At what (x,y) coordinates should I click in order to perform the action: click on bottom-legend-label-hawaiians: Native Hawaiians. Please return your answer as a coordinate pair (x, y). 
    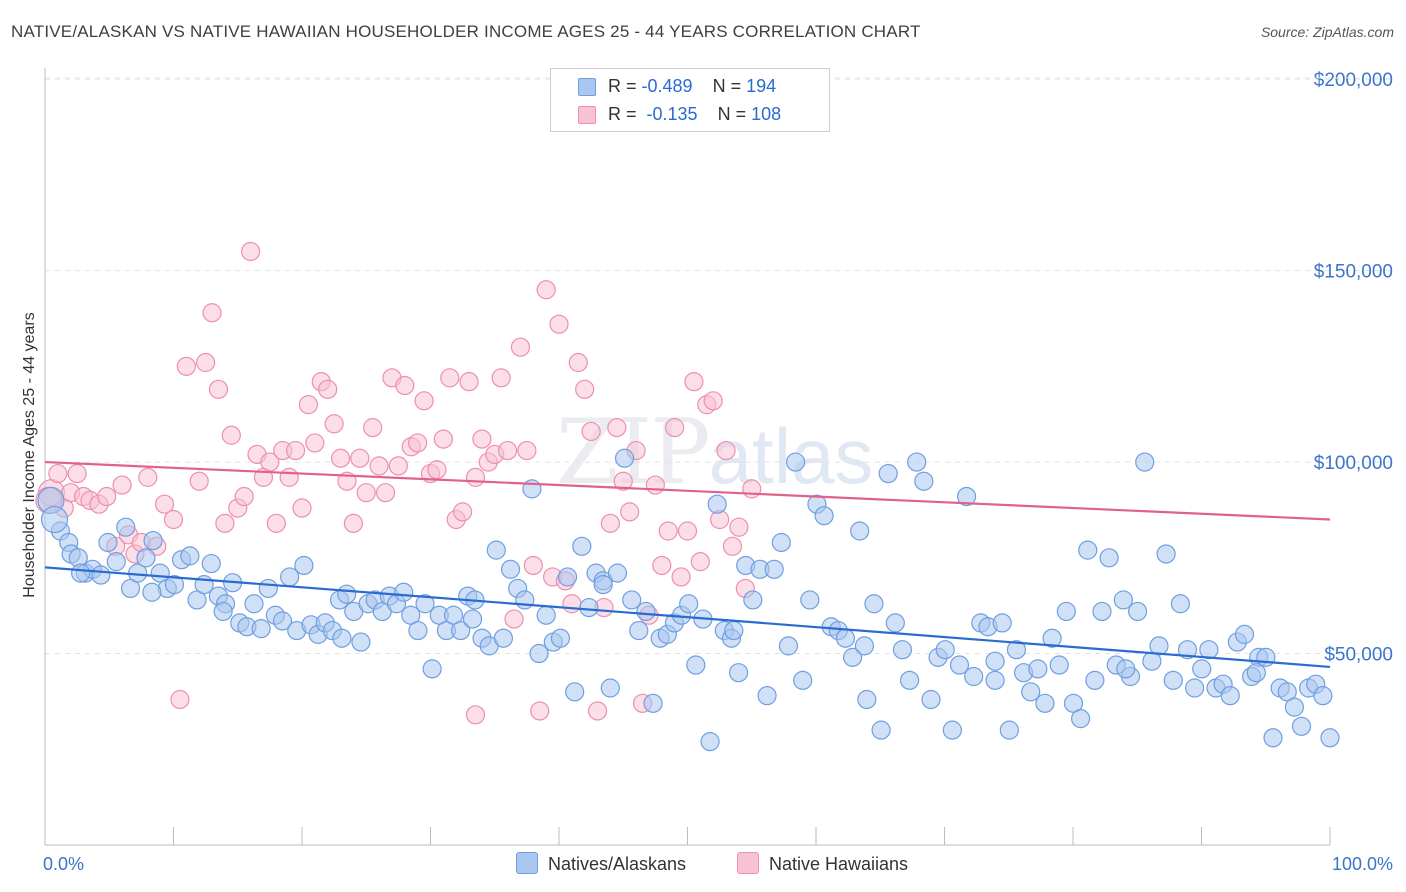
    Looking at the image, I should click on (839, 864).